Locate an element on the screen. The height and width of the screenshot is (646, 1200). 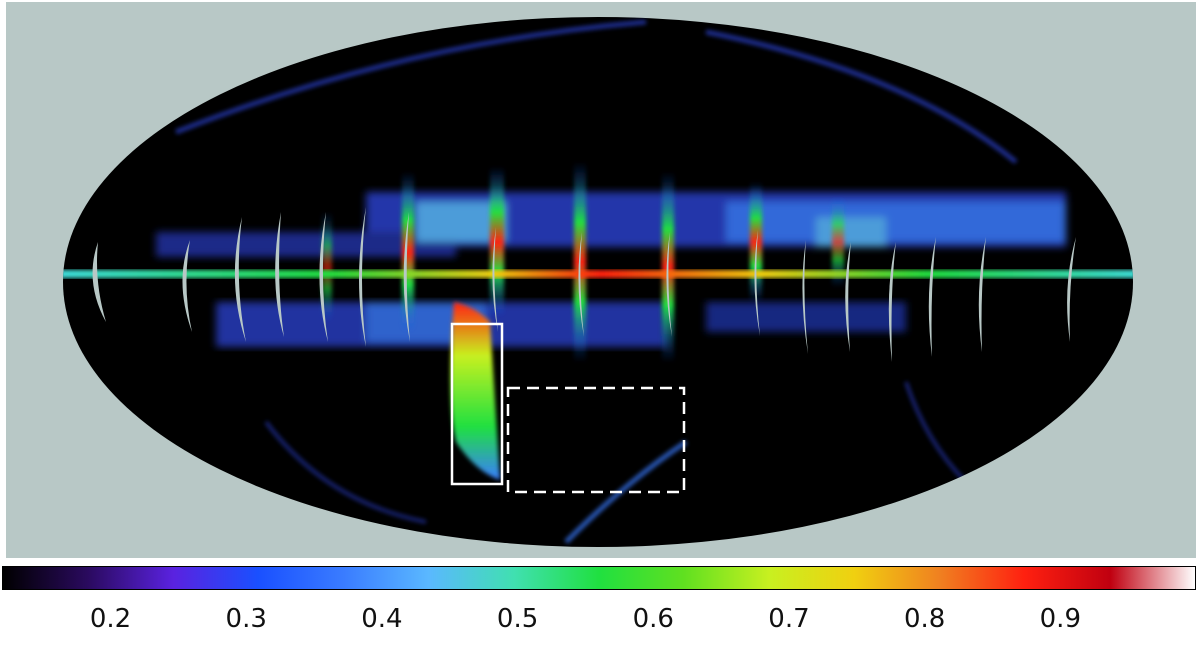
colorbar-tick-label: 0.9 is located at coordinates (1060, 619).